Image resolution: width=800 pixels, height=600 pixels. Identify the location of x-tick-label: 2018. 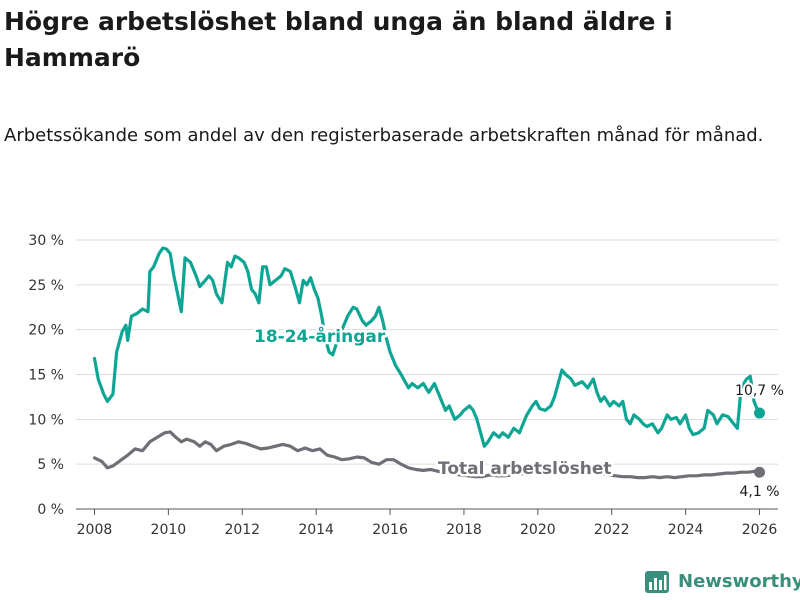
(464, 530).